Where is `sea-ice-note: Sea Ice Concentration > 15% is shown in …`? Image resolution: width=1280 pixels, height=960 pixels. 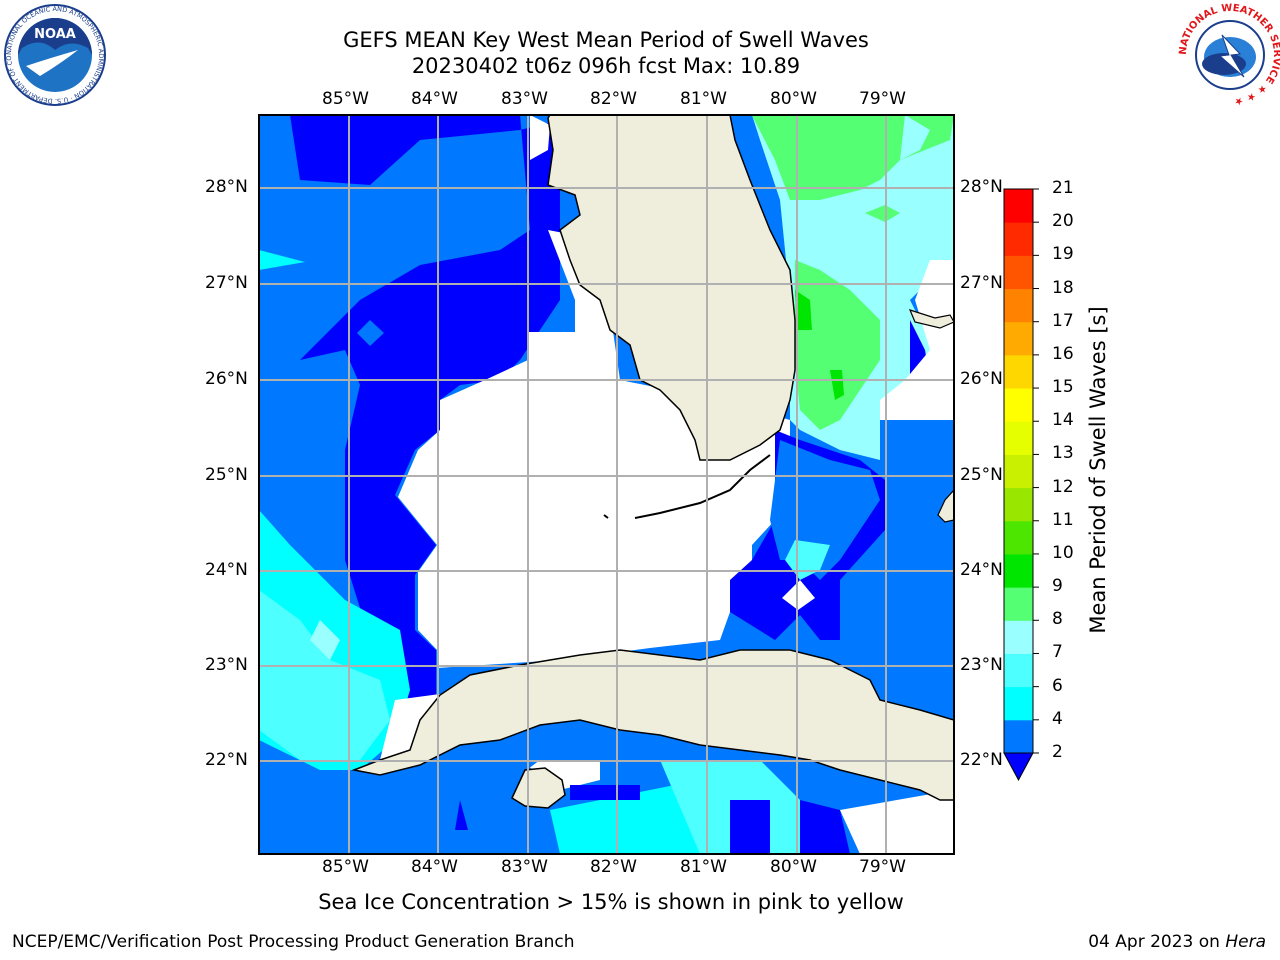
sea-ice-note: Sea Ice Concentration > 15% is shown in … is located at coordinates (611, 902).